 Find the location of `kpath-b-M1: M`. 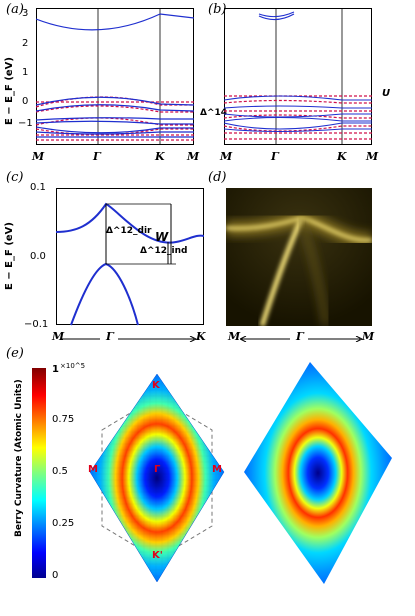

kpath-b-M1: M is located at coordinates (226, 156).